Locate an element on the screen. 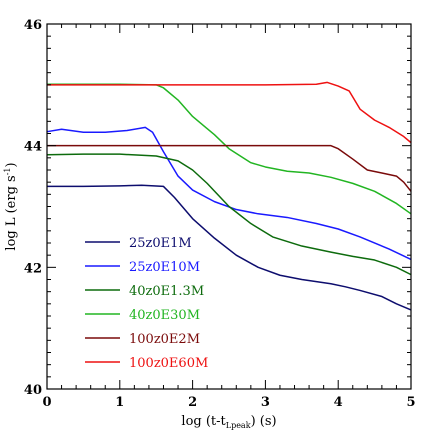  x-tick-label: 3 is located at coordinates (265, 402).